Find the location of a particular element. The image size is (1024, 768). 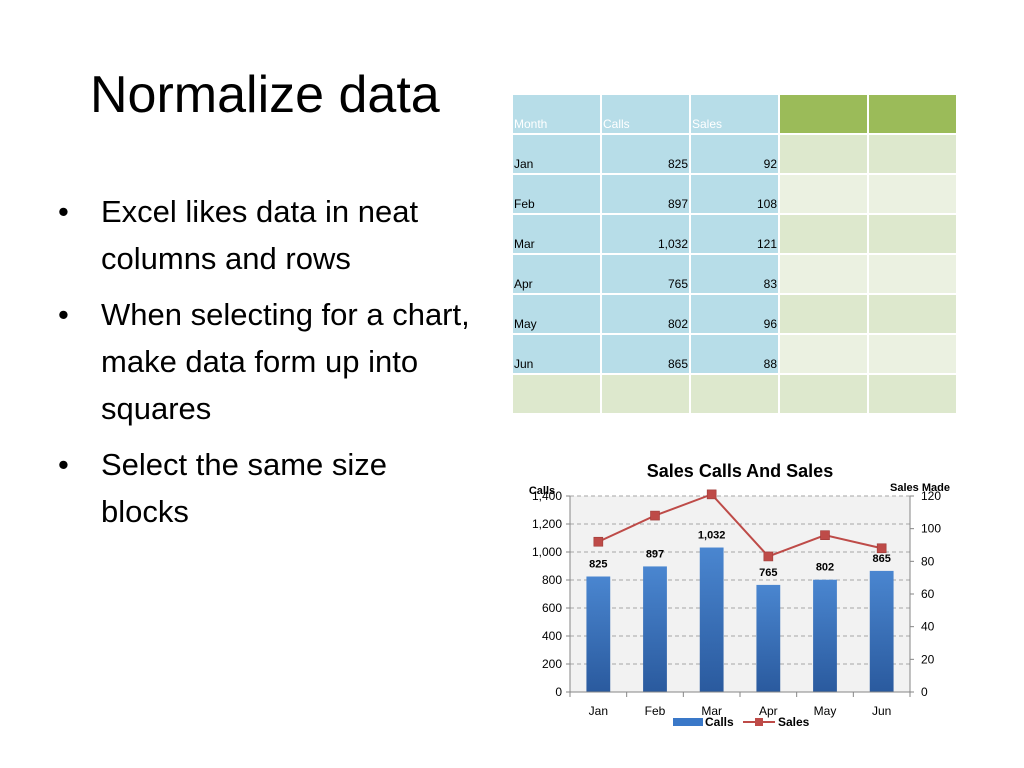

table-cell: Jun is located at coordinates (556, 354).